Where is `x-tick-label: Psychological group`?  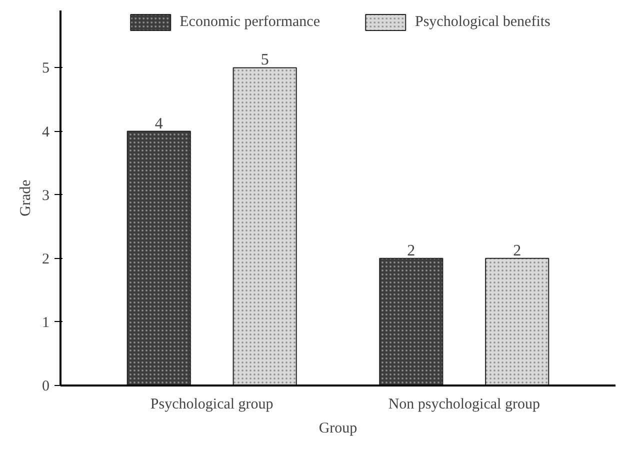 x-tick-label: Psychological group is located at coordinates (212, 404).